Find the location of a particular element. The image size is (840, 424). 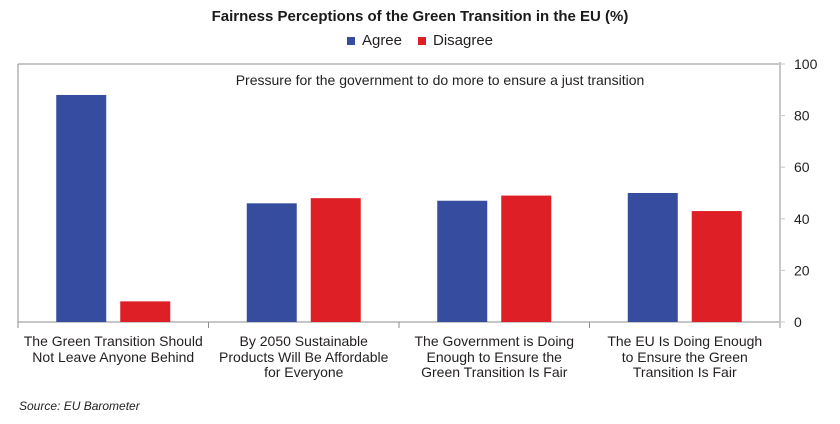

legend-label-disagree: Disagree is located at coordinates (463, 40).